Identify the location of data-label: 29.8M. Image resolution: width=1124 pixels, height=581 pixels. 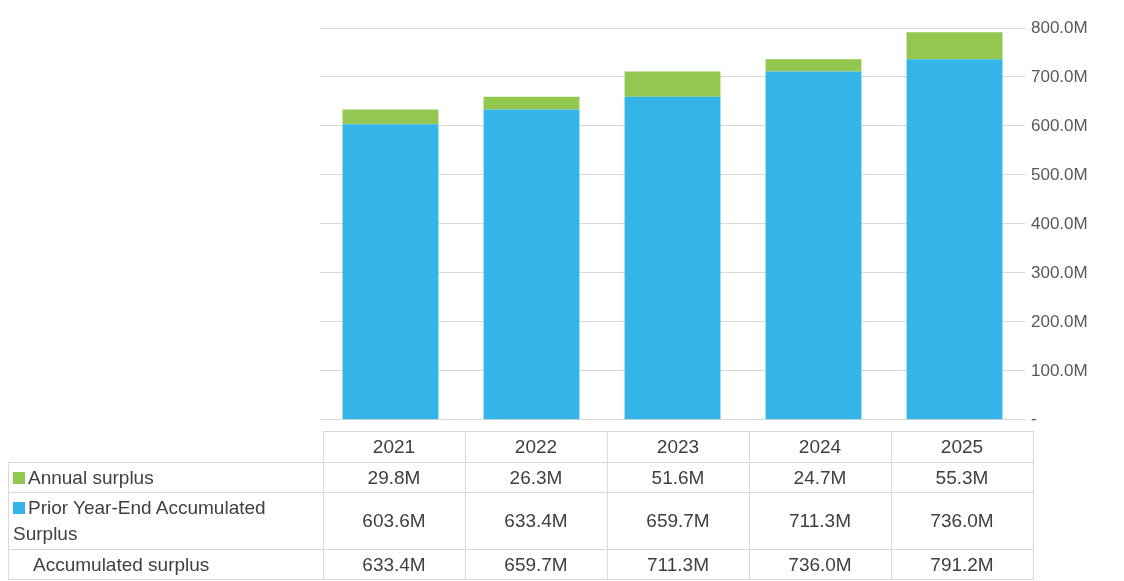
(394, 477).